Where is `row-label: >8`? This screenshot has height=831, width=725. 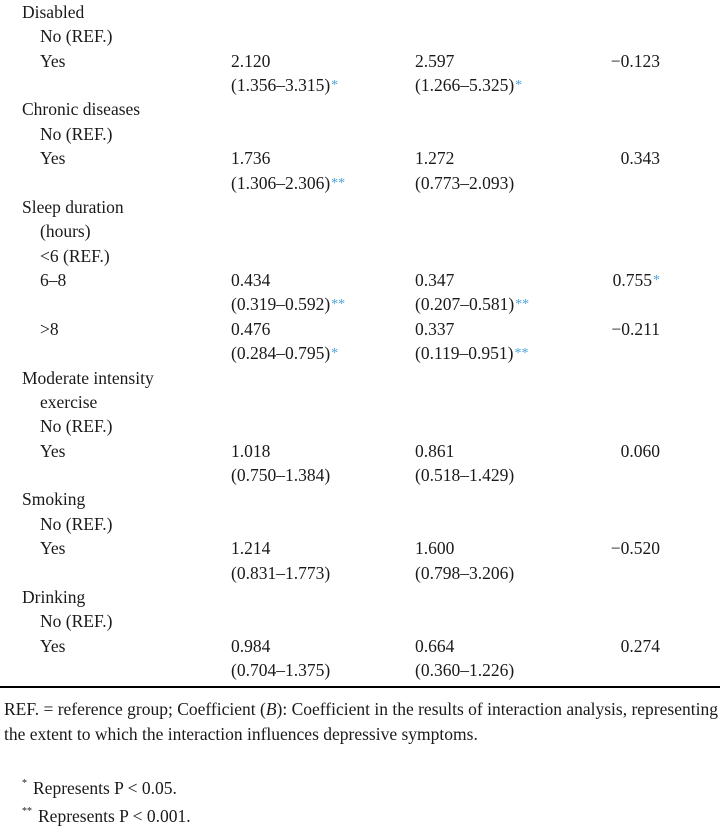 row-label: >8 is located at coordinates (49, 328).